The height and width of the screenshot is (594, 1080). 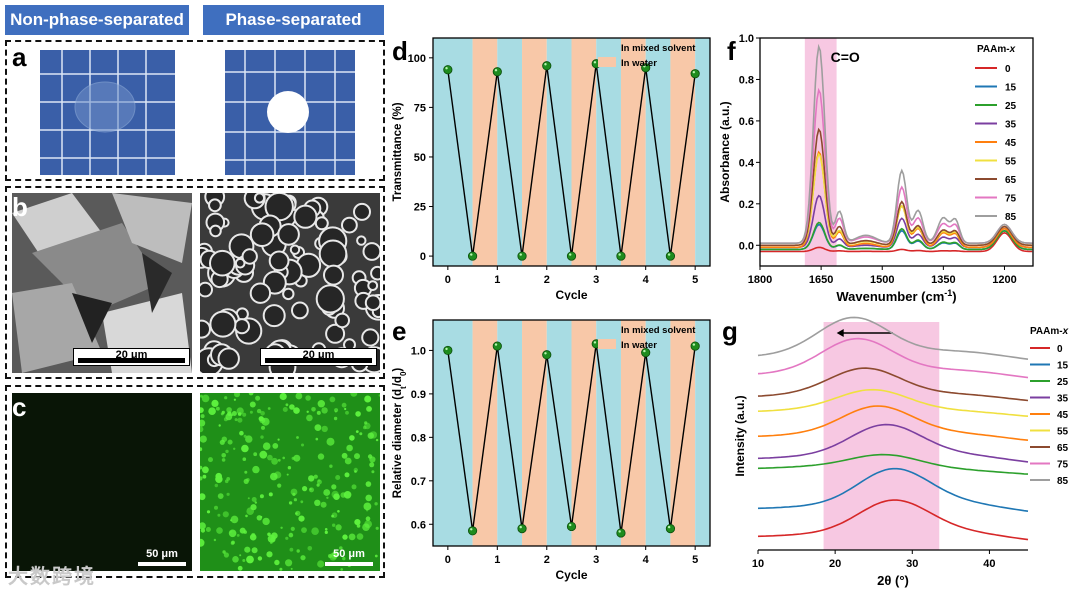 I want to click on panel-label-b: b, so click(x=20, y=207).